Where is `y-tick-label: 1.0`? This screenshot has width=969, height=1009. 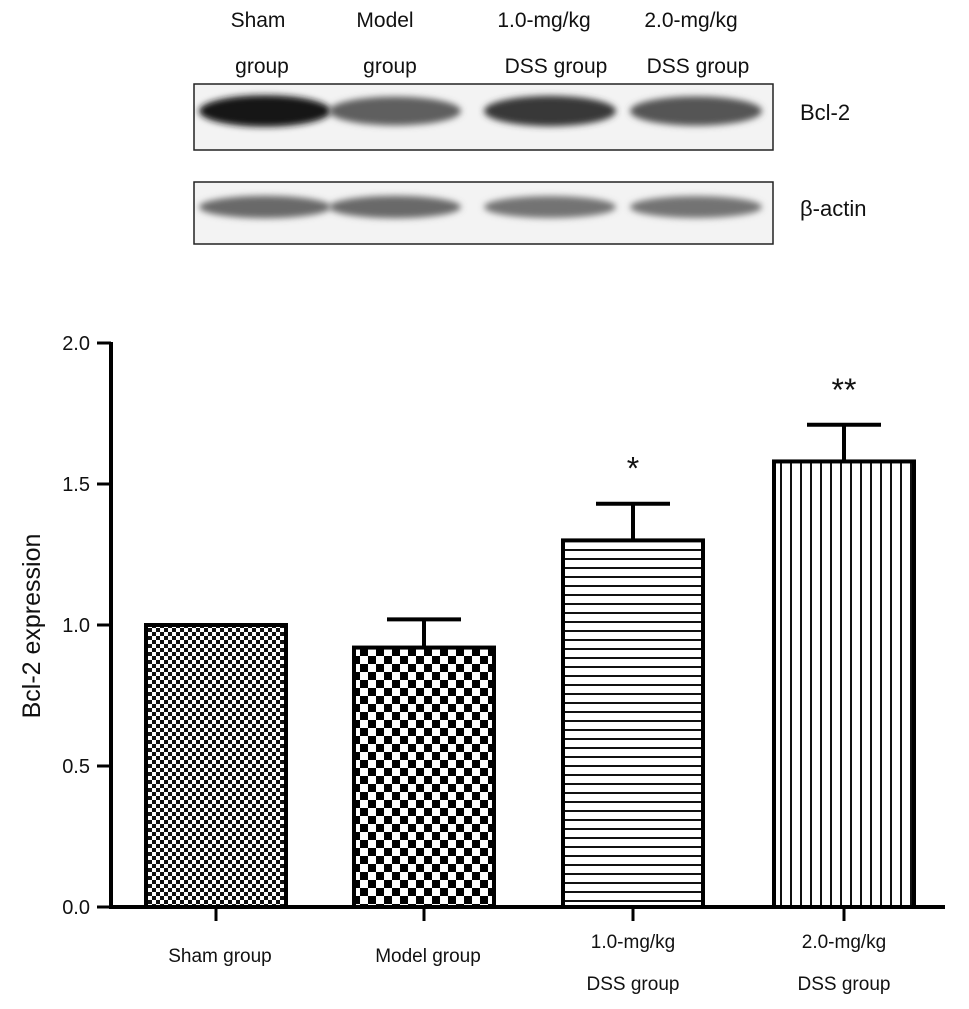 y-tick-label: 1.0 is located at coordinates (76, 626).